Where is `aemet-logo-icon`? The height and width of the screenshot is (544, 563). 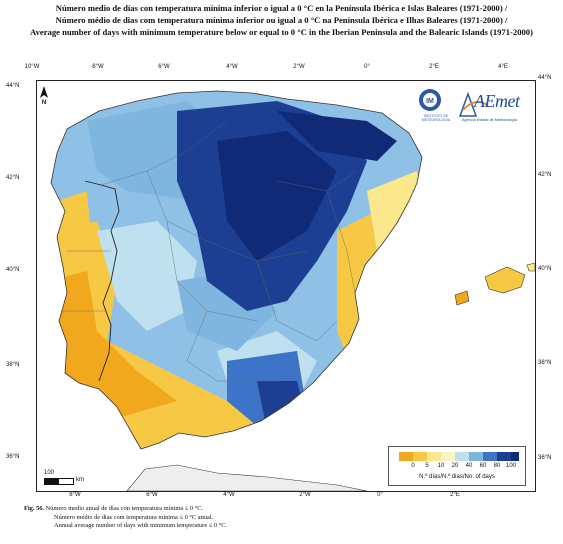
aemet-logo-icon is located at coordinates (473, 104).